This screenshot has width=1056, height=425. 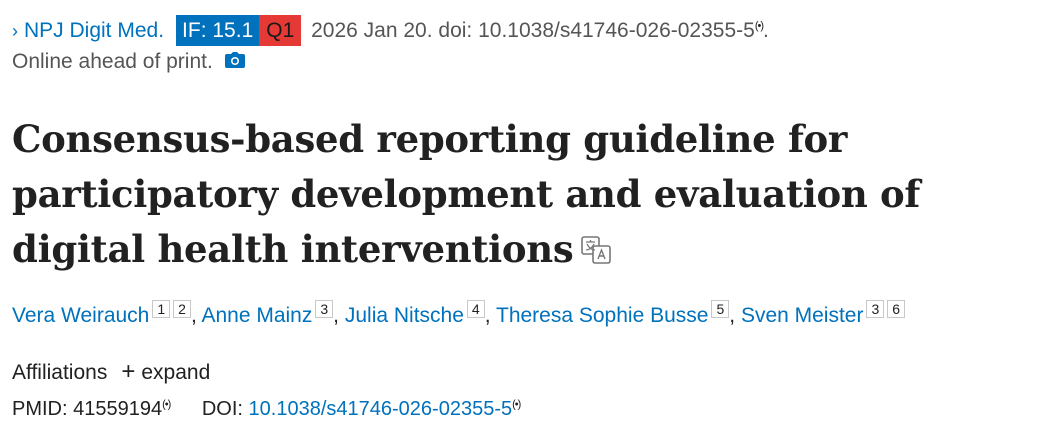 I want to click on affiliation-marker: 2, so click(x=182, y=309).